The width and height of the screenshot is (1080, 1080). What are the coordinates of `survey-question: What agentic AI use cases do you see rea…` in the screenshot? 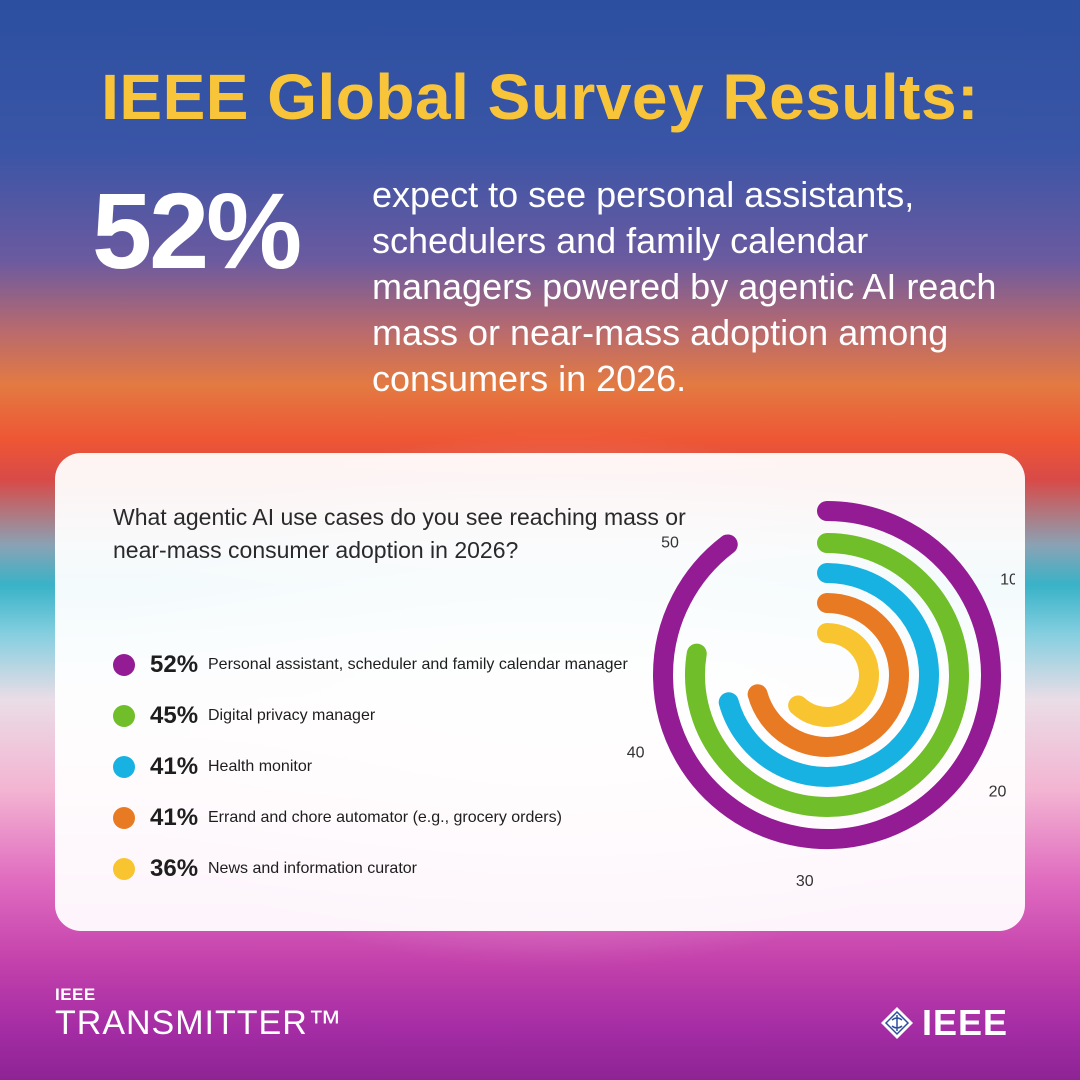 It's located at (399, 533).